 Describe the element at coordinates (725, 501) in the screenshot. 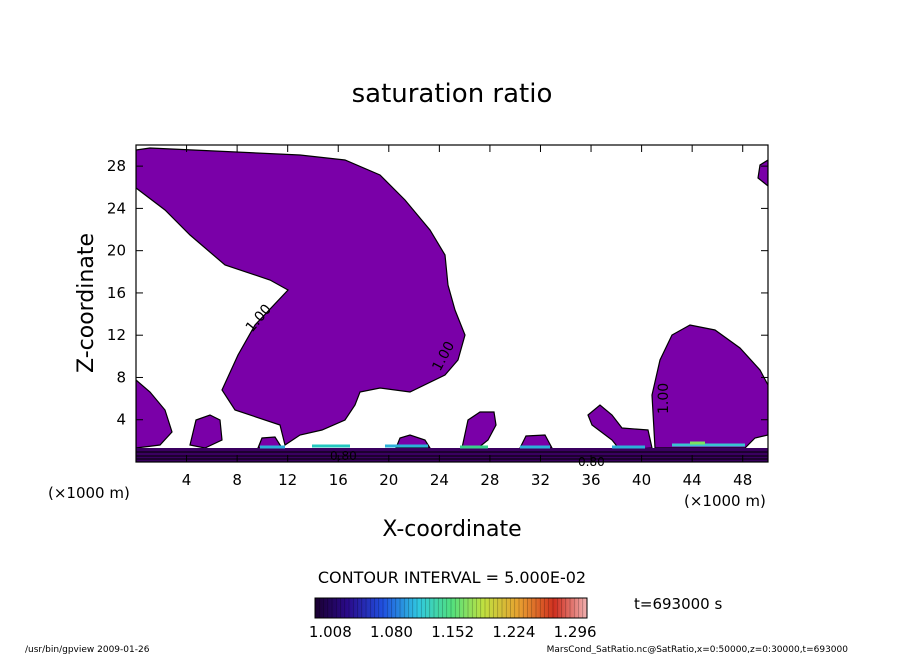

I see `x-axis-unit-right: (×1000 m)` at that location.